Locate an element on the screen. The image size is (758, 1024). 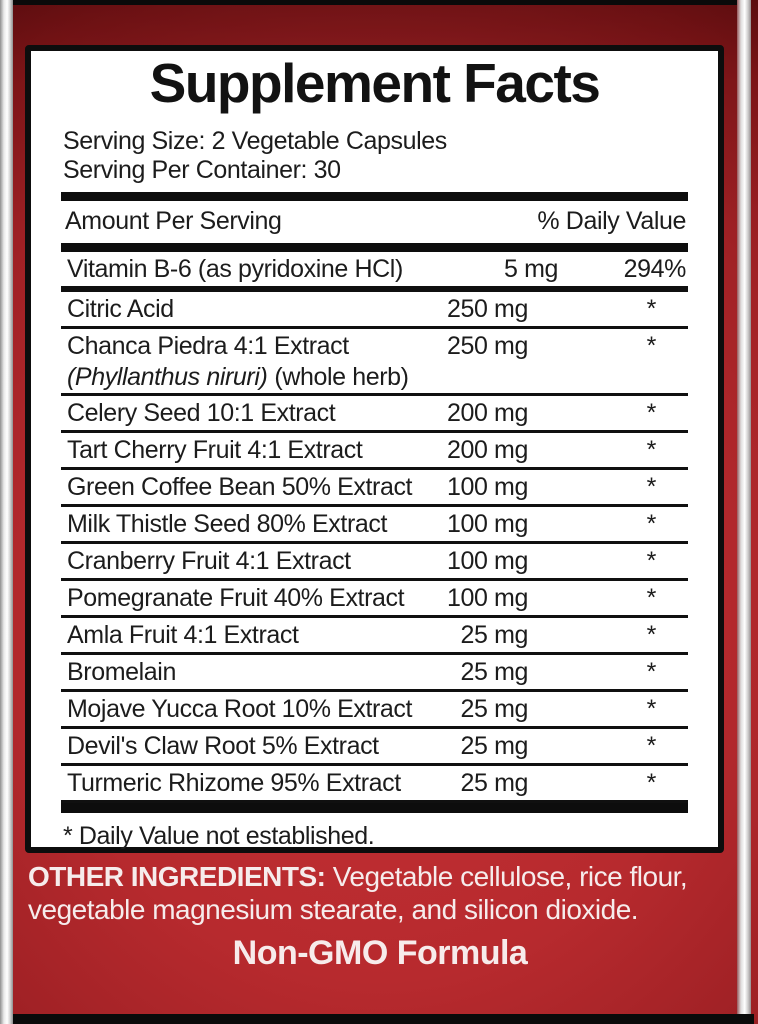
ingredient-name: Citric Acid is located at coordinates (120, 308).